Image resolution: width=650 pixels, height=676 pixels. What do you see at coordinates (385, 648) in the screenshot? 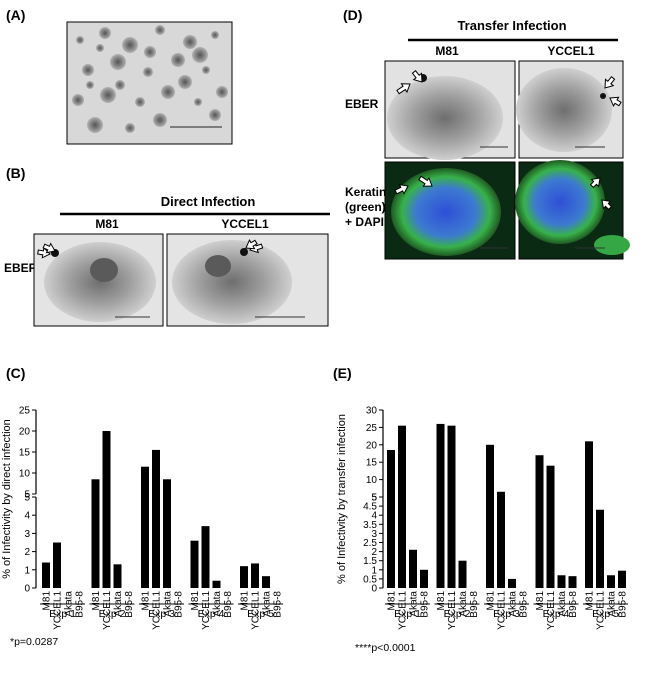
I see `p-value-annotation: ****p<0.0001` at bounding box center [385, 648].